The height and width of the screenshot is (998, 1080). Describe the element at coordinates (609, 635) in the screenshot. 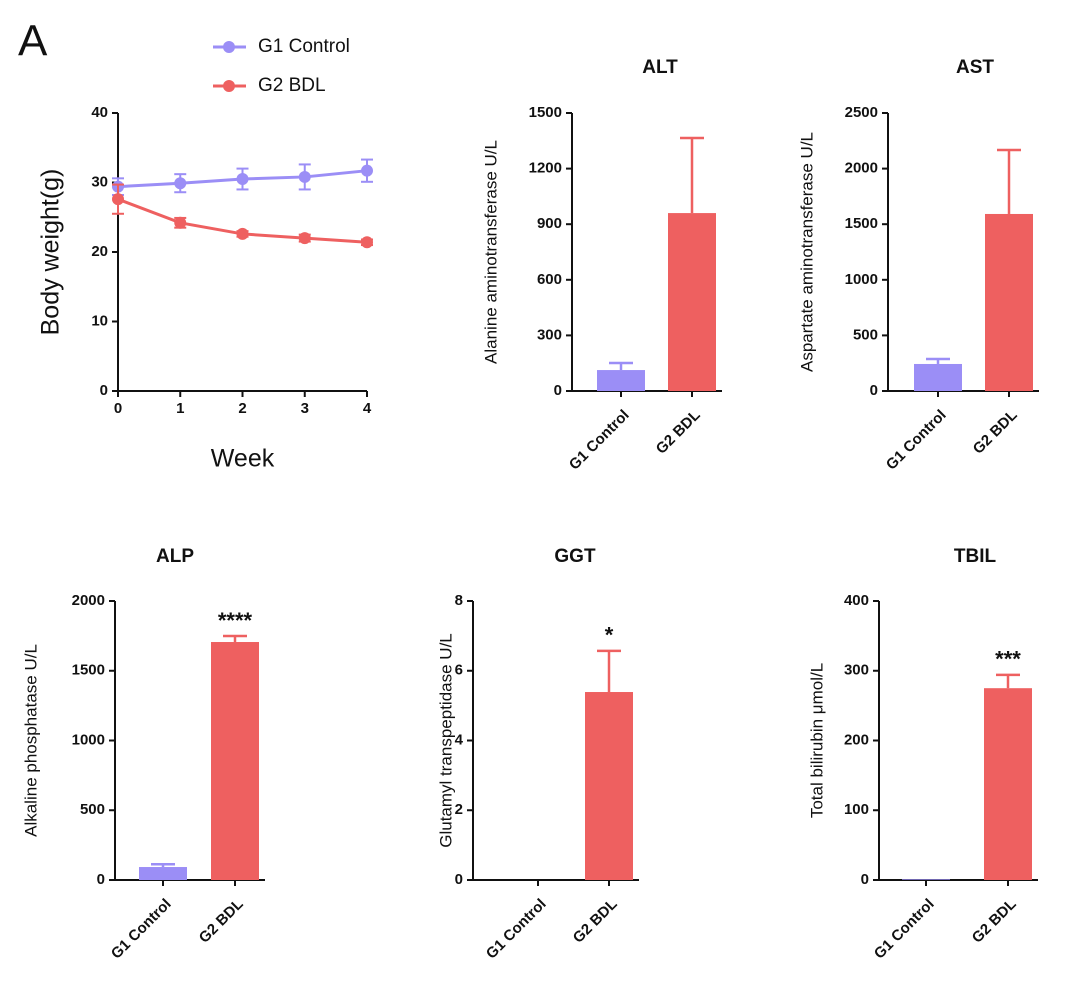

I see `significance-label: *` at that location.